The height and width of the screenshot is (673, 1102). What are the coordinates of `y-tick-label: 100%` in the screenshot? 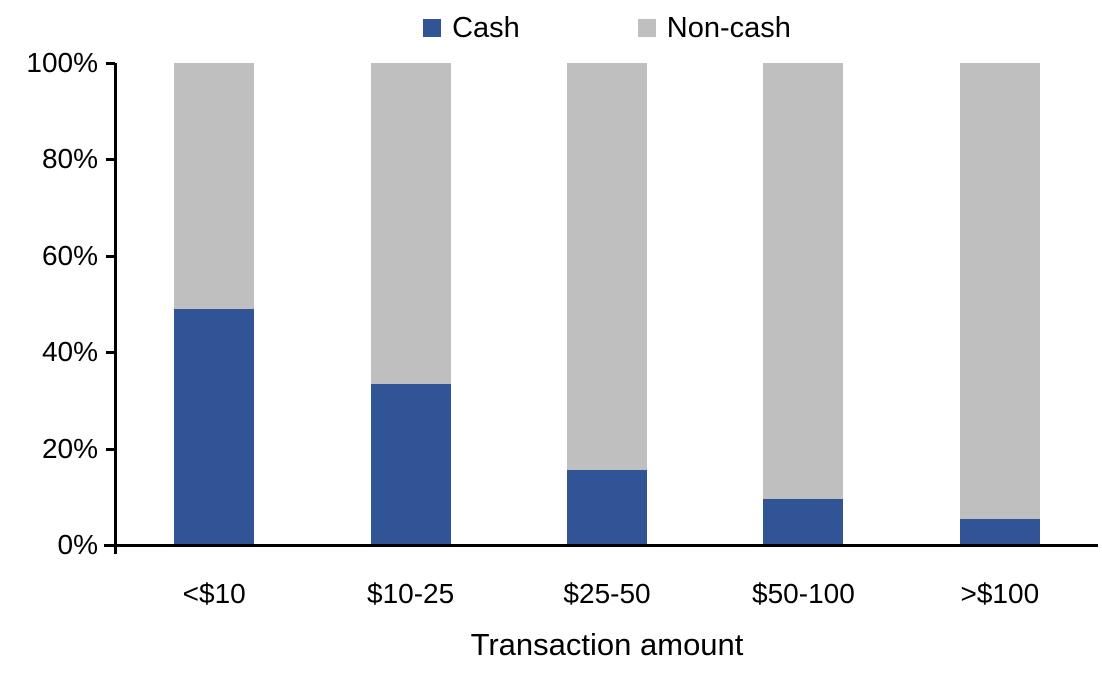 It's located at (62, 62).